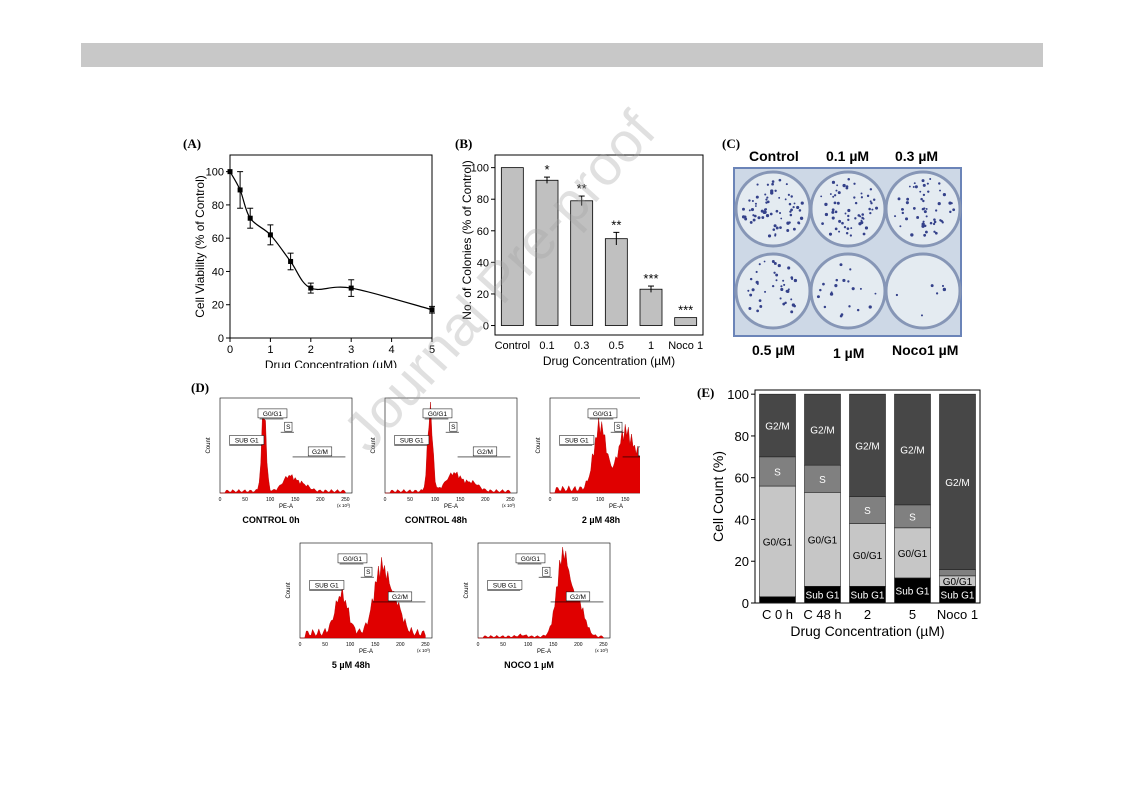 This screenshot has width=1121, height=793. Describe the element at coordinates (601, 520) in the screenshot. I see `histogram-caption: 2 µM 48h` at that location.